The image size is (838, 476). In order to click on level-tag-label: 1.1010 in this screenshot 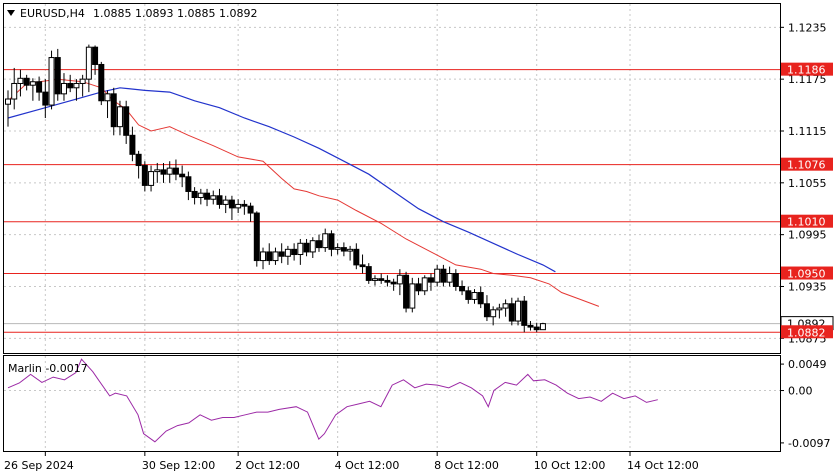, I will do `click(806, 222)`.